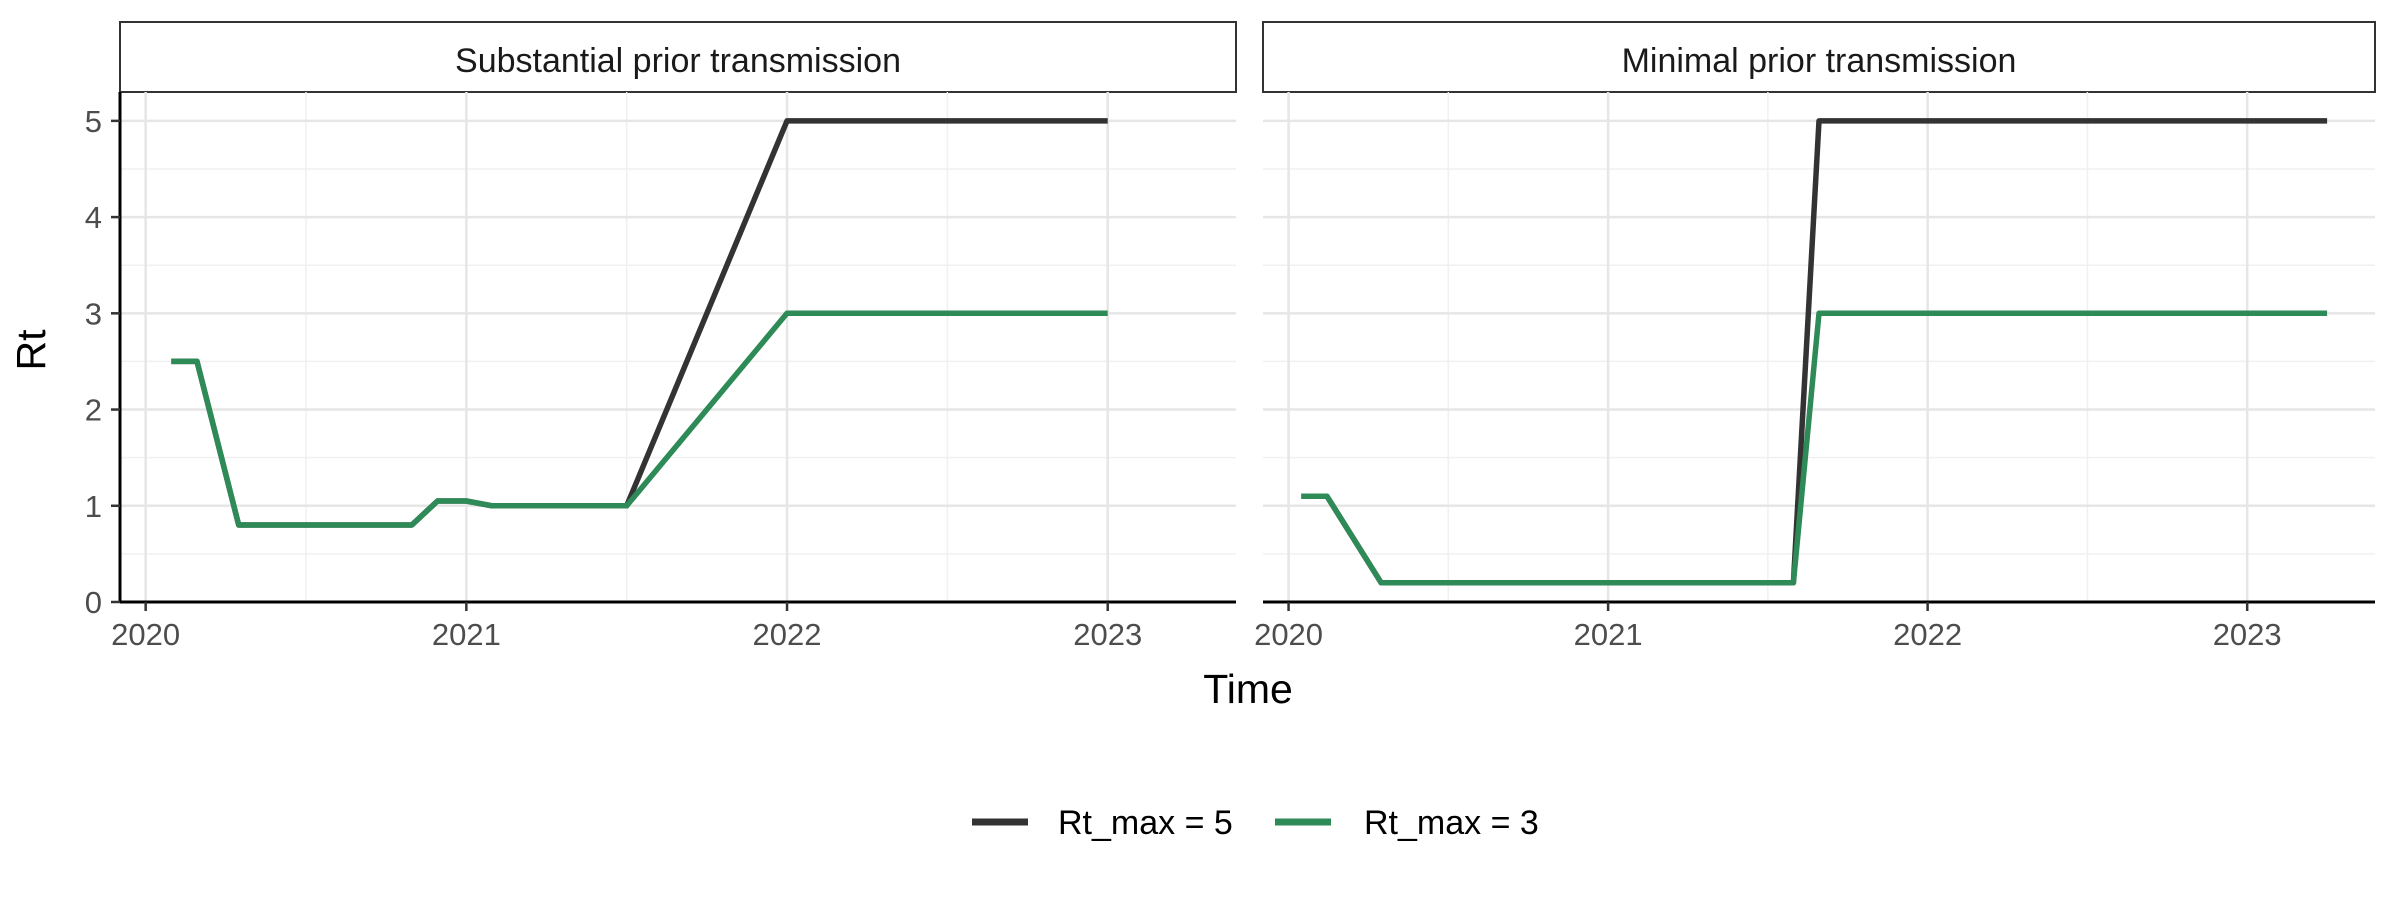  Describe the element at coordinates (1819, 61) in the screenshot. I see `panel-title: Minimal prior transmission` at that location.